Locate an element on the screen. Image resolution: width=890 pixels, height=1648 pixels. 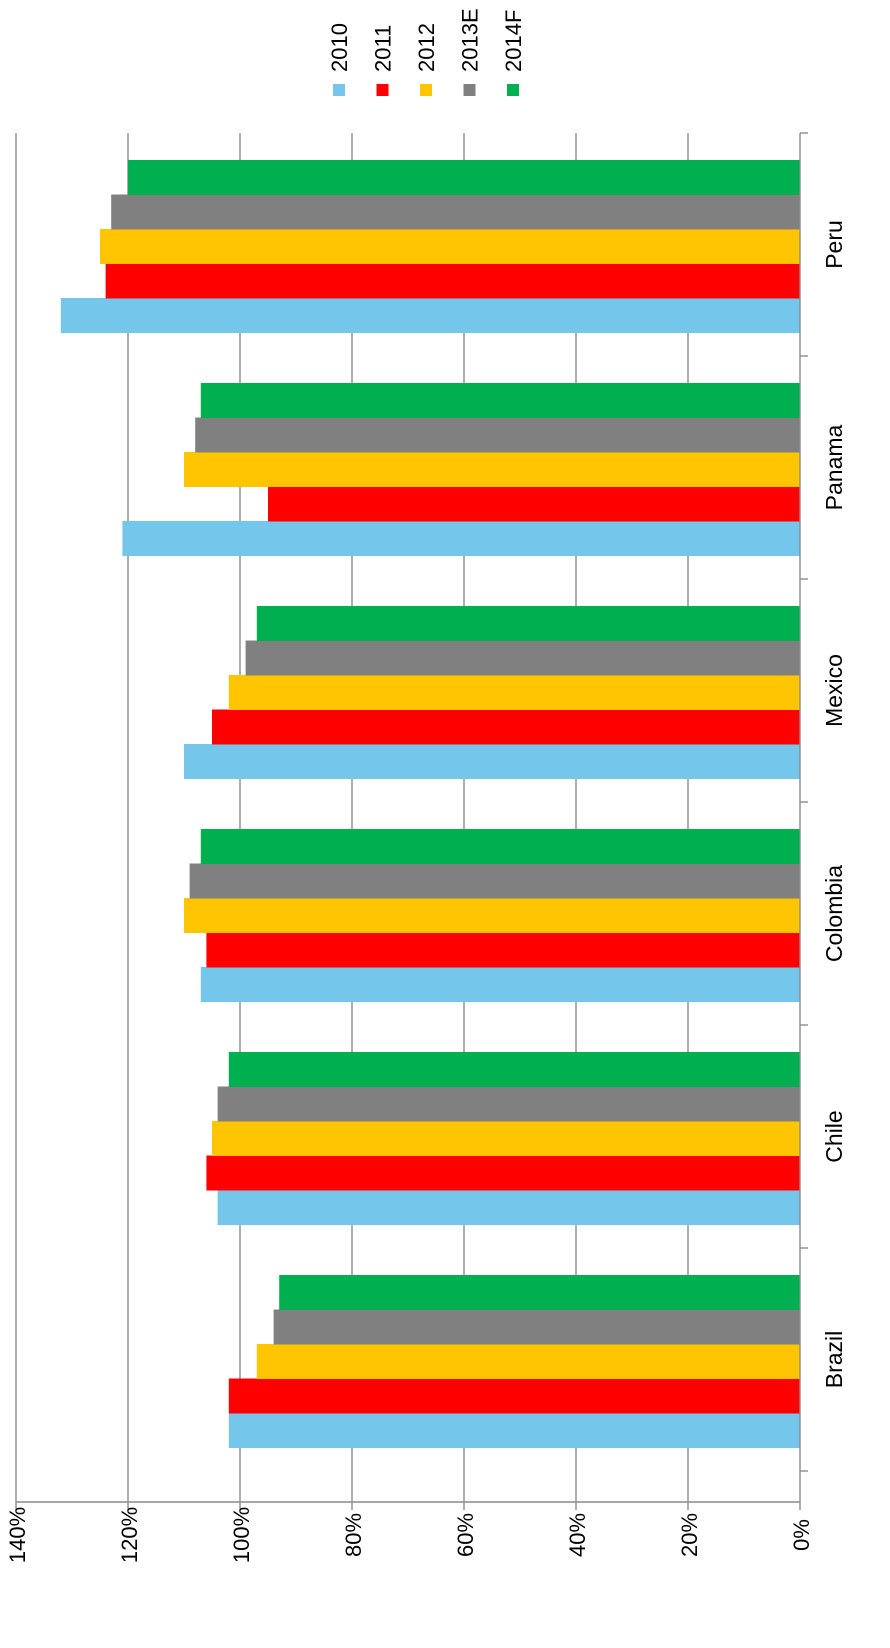
legend-label: 2010 is located at coordinates (339, 47).